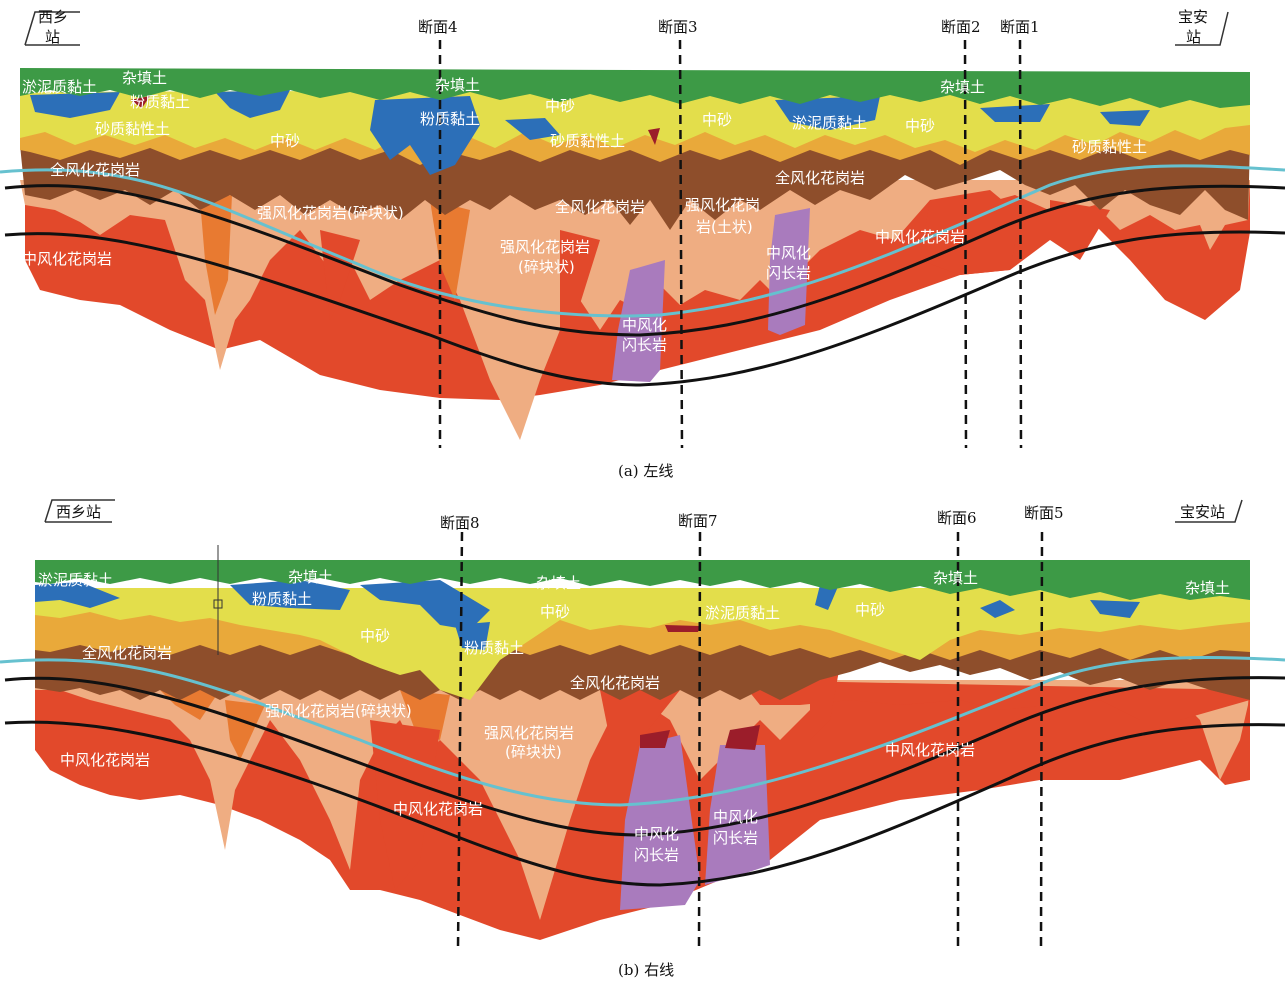 Image resolution: width=1285 pixels, height=983 pixels. I want to click on a-label-strong-soil-1: 强风化花岗, so click(722, 205).